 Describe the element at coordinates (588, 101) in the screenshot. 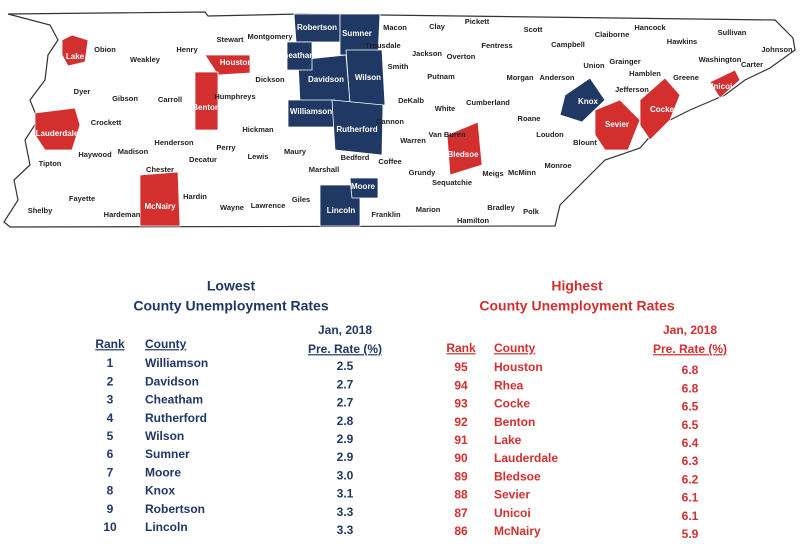

I see `county-label: Knox` at that location.